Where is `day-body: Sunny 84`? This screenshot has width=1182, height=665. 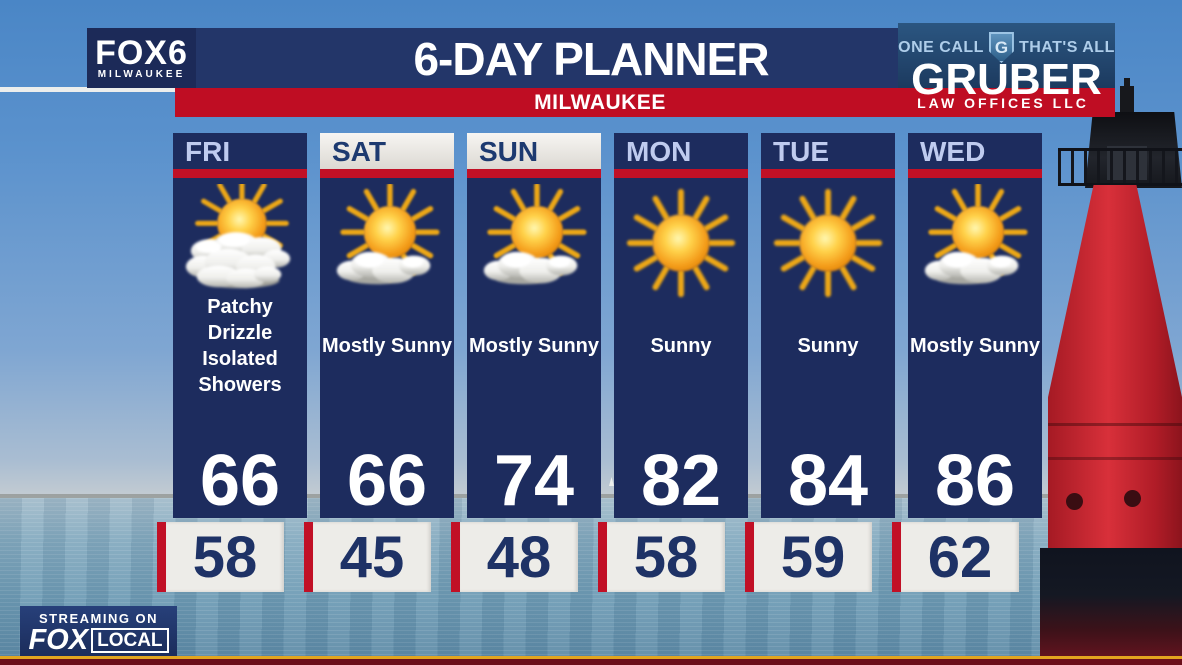 day-body: Sunny 84 is located at coordinates (828, 348).